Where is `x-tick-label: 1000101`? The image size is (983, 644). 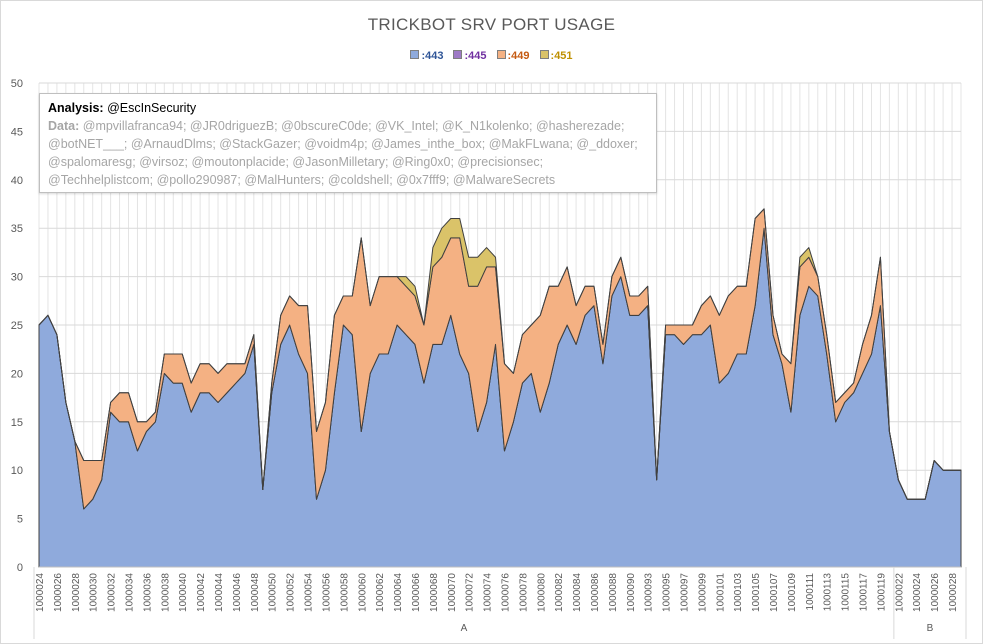
x-tick-label: 1000101 is located at coordinates (720, 592).